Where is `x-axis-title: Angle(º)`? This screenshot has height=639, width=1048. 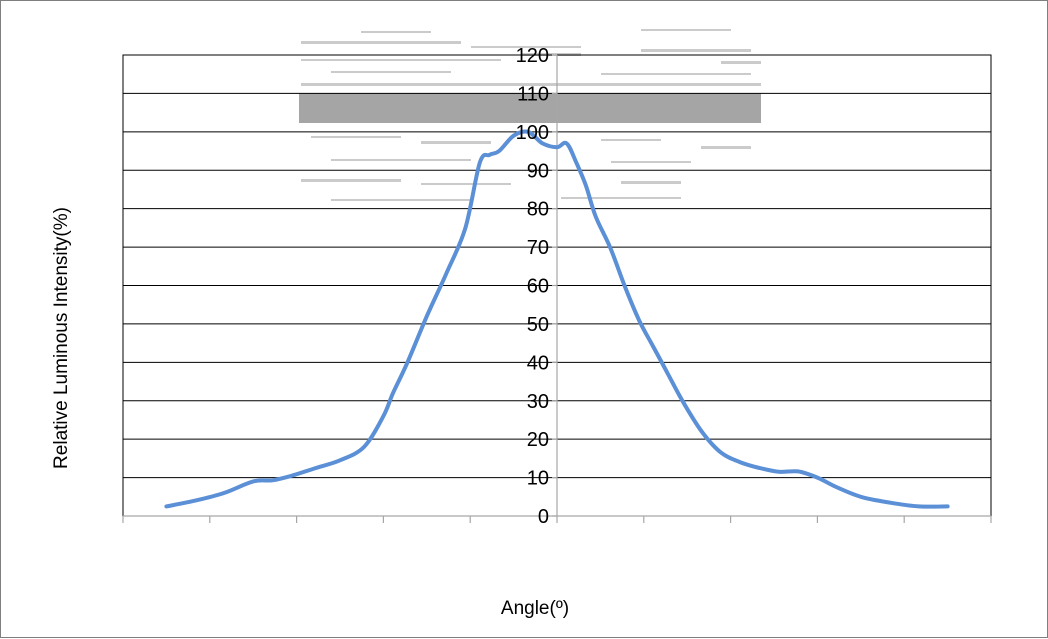
x-axis-title: Angle(º) is located at coordinates (535, 608).